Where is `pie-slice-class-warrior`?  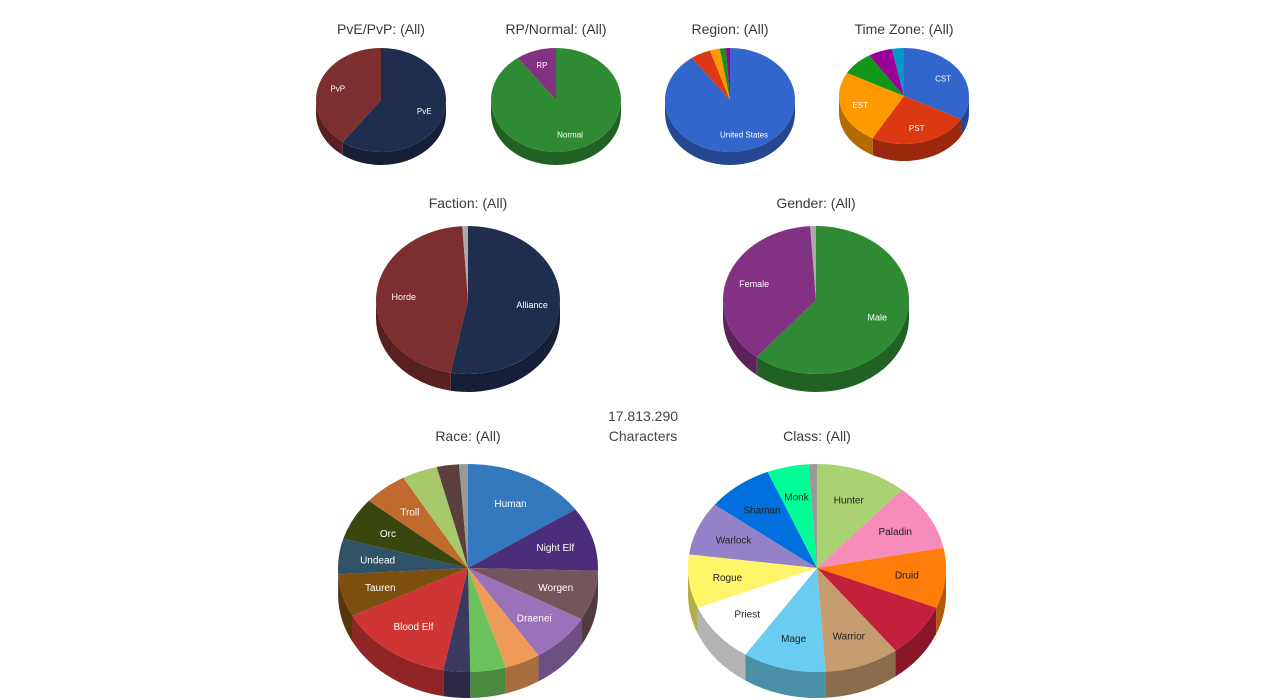 pie-slice-class-warrior is located at coordinates (856, 620).